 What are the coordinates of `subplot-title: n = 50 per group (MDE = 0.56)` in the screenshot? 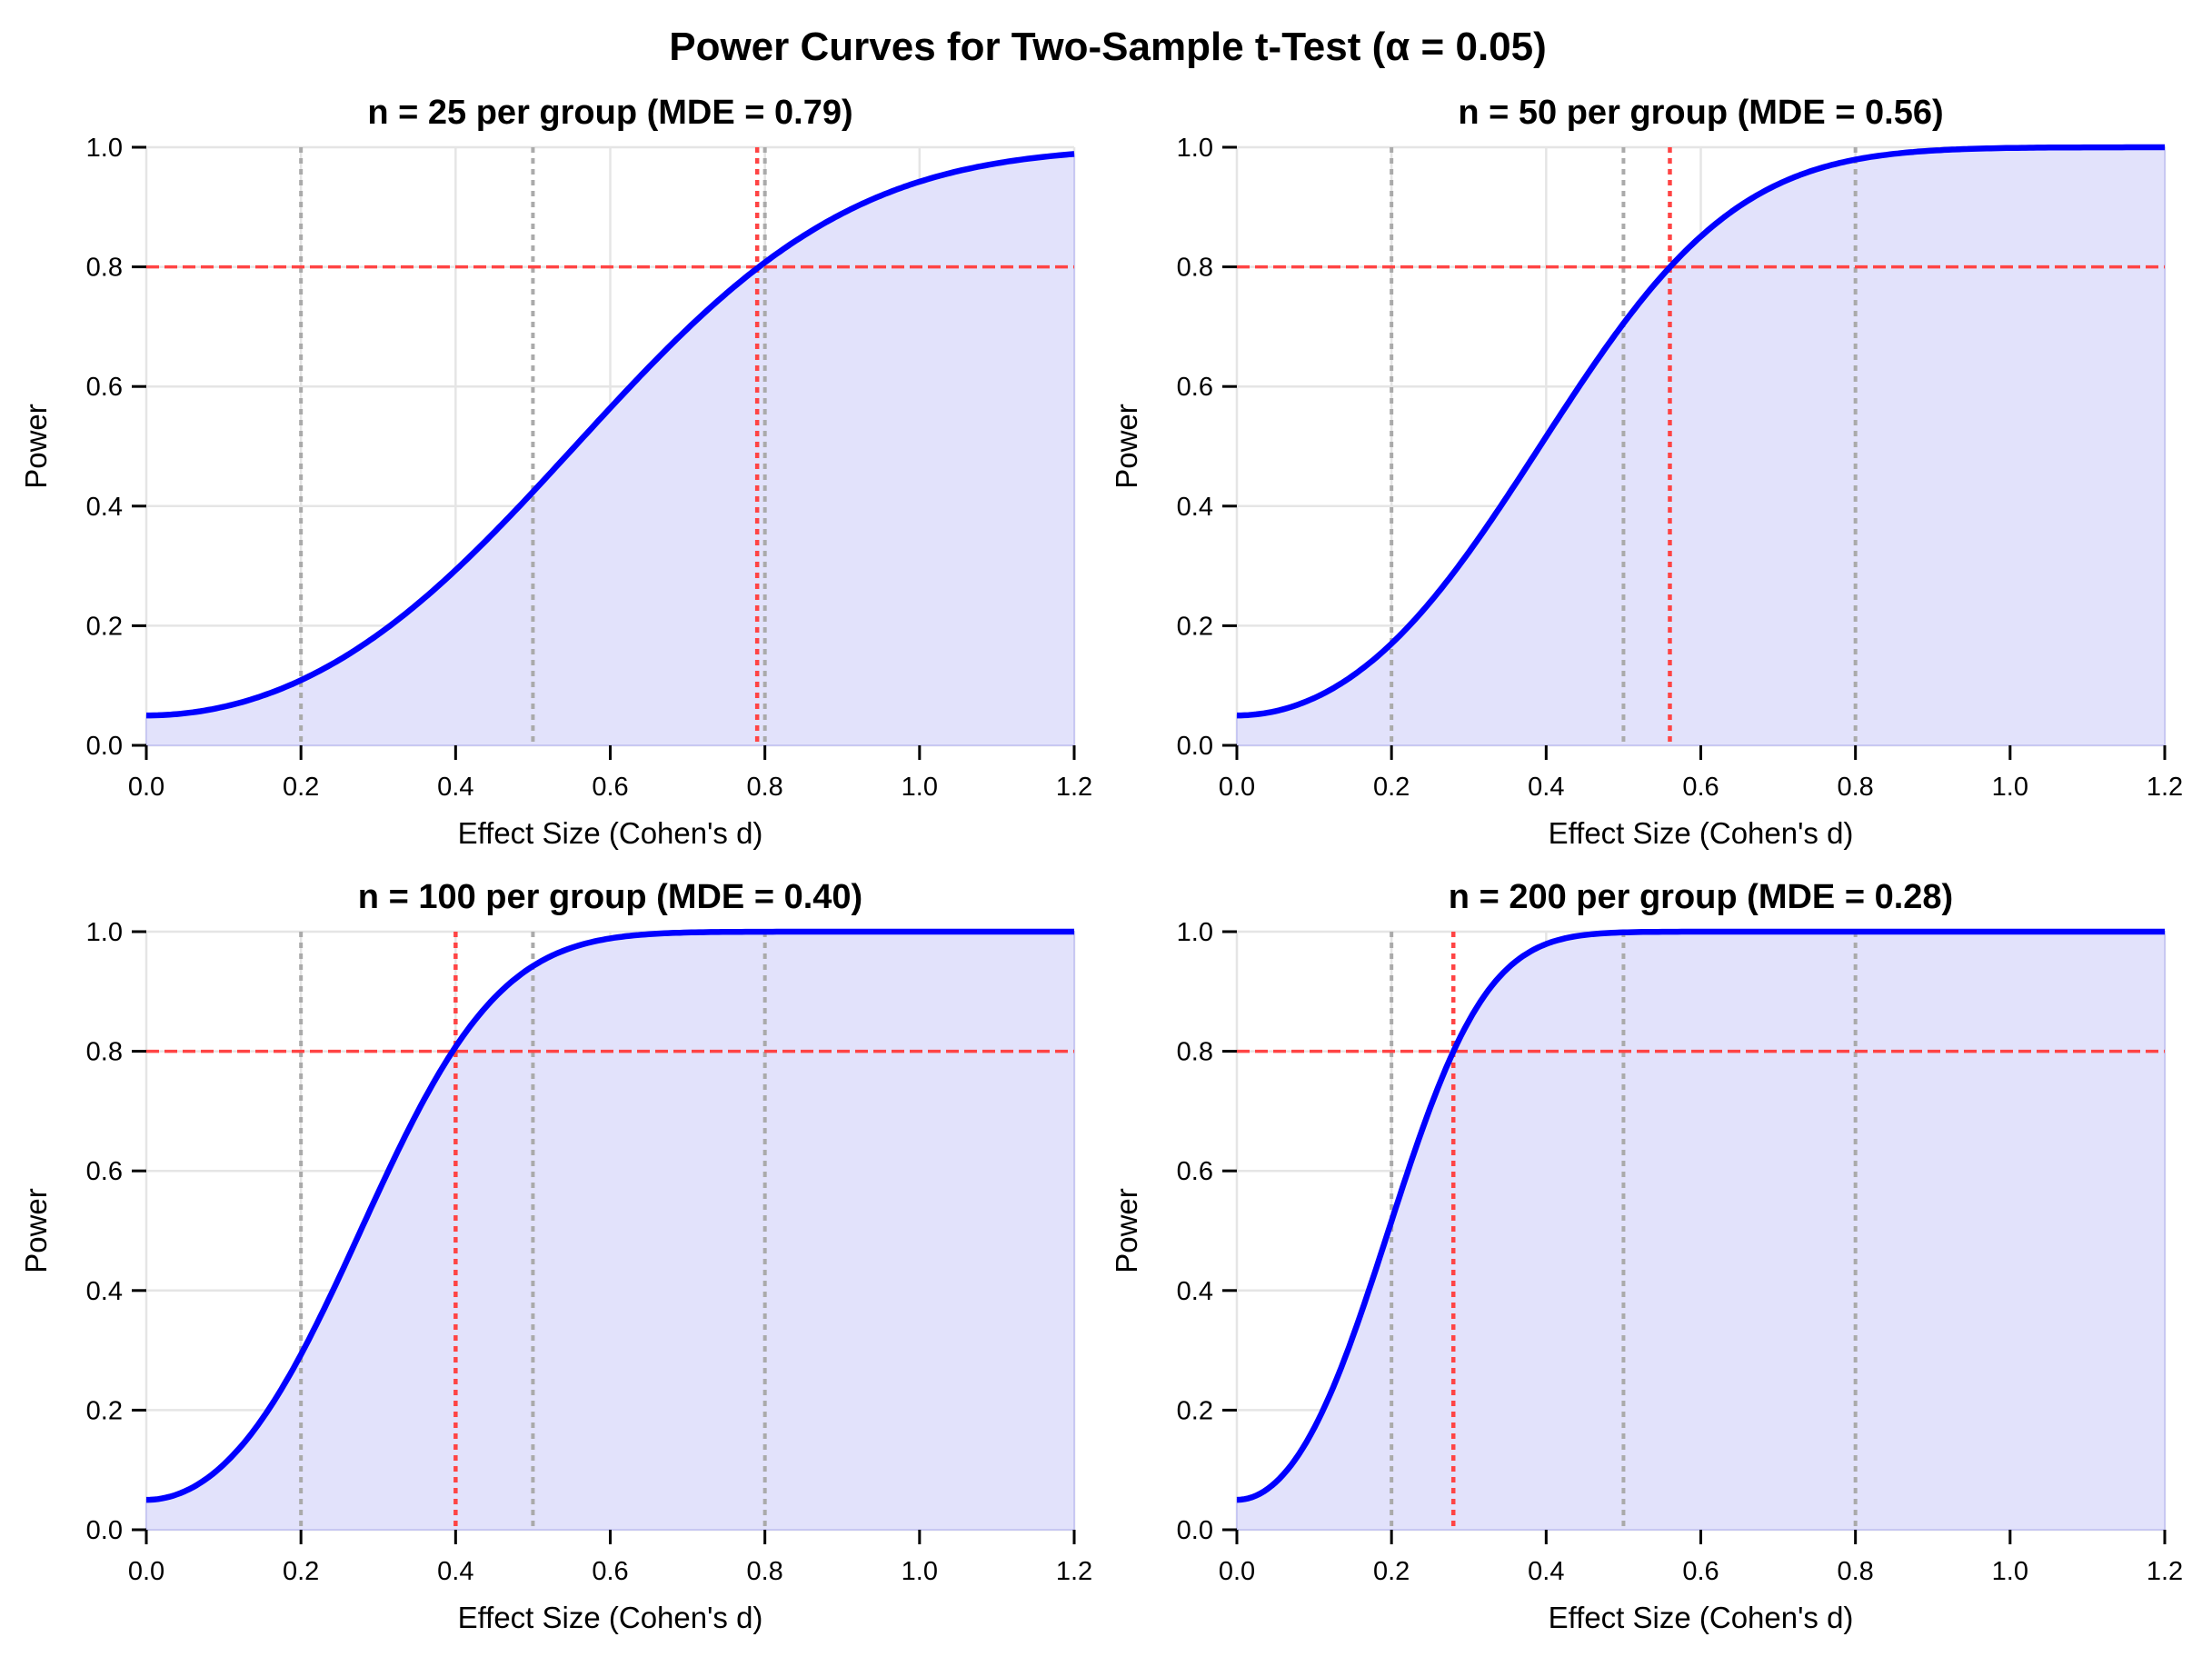 It's located at (1700, 113).